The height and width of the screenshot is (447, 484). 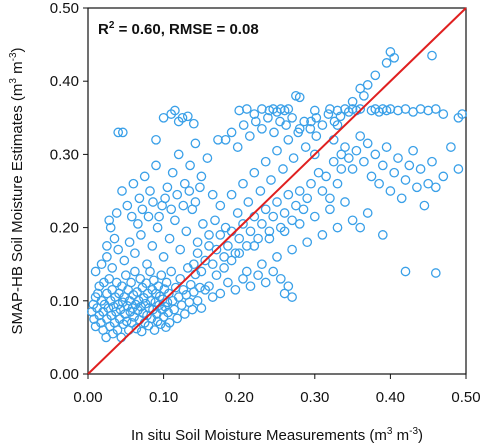 What do you see at coordinates (314, 397) in the screenshot?
I see `x-tick-label: 0.30` at bounding box center [314, 397].